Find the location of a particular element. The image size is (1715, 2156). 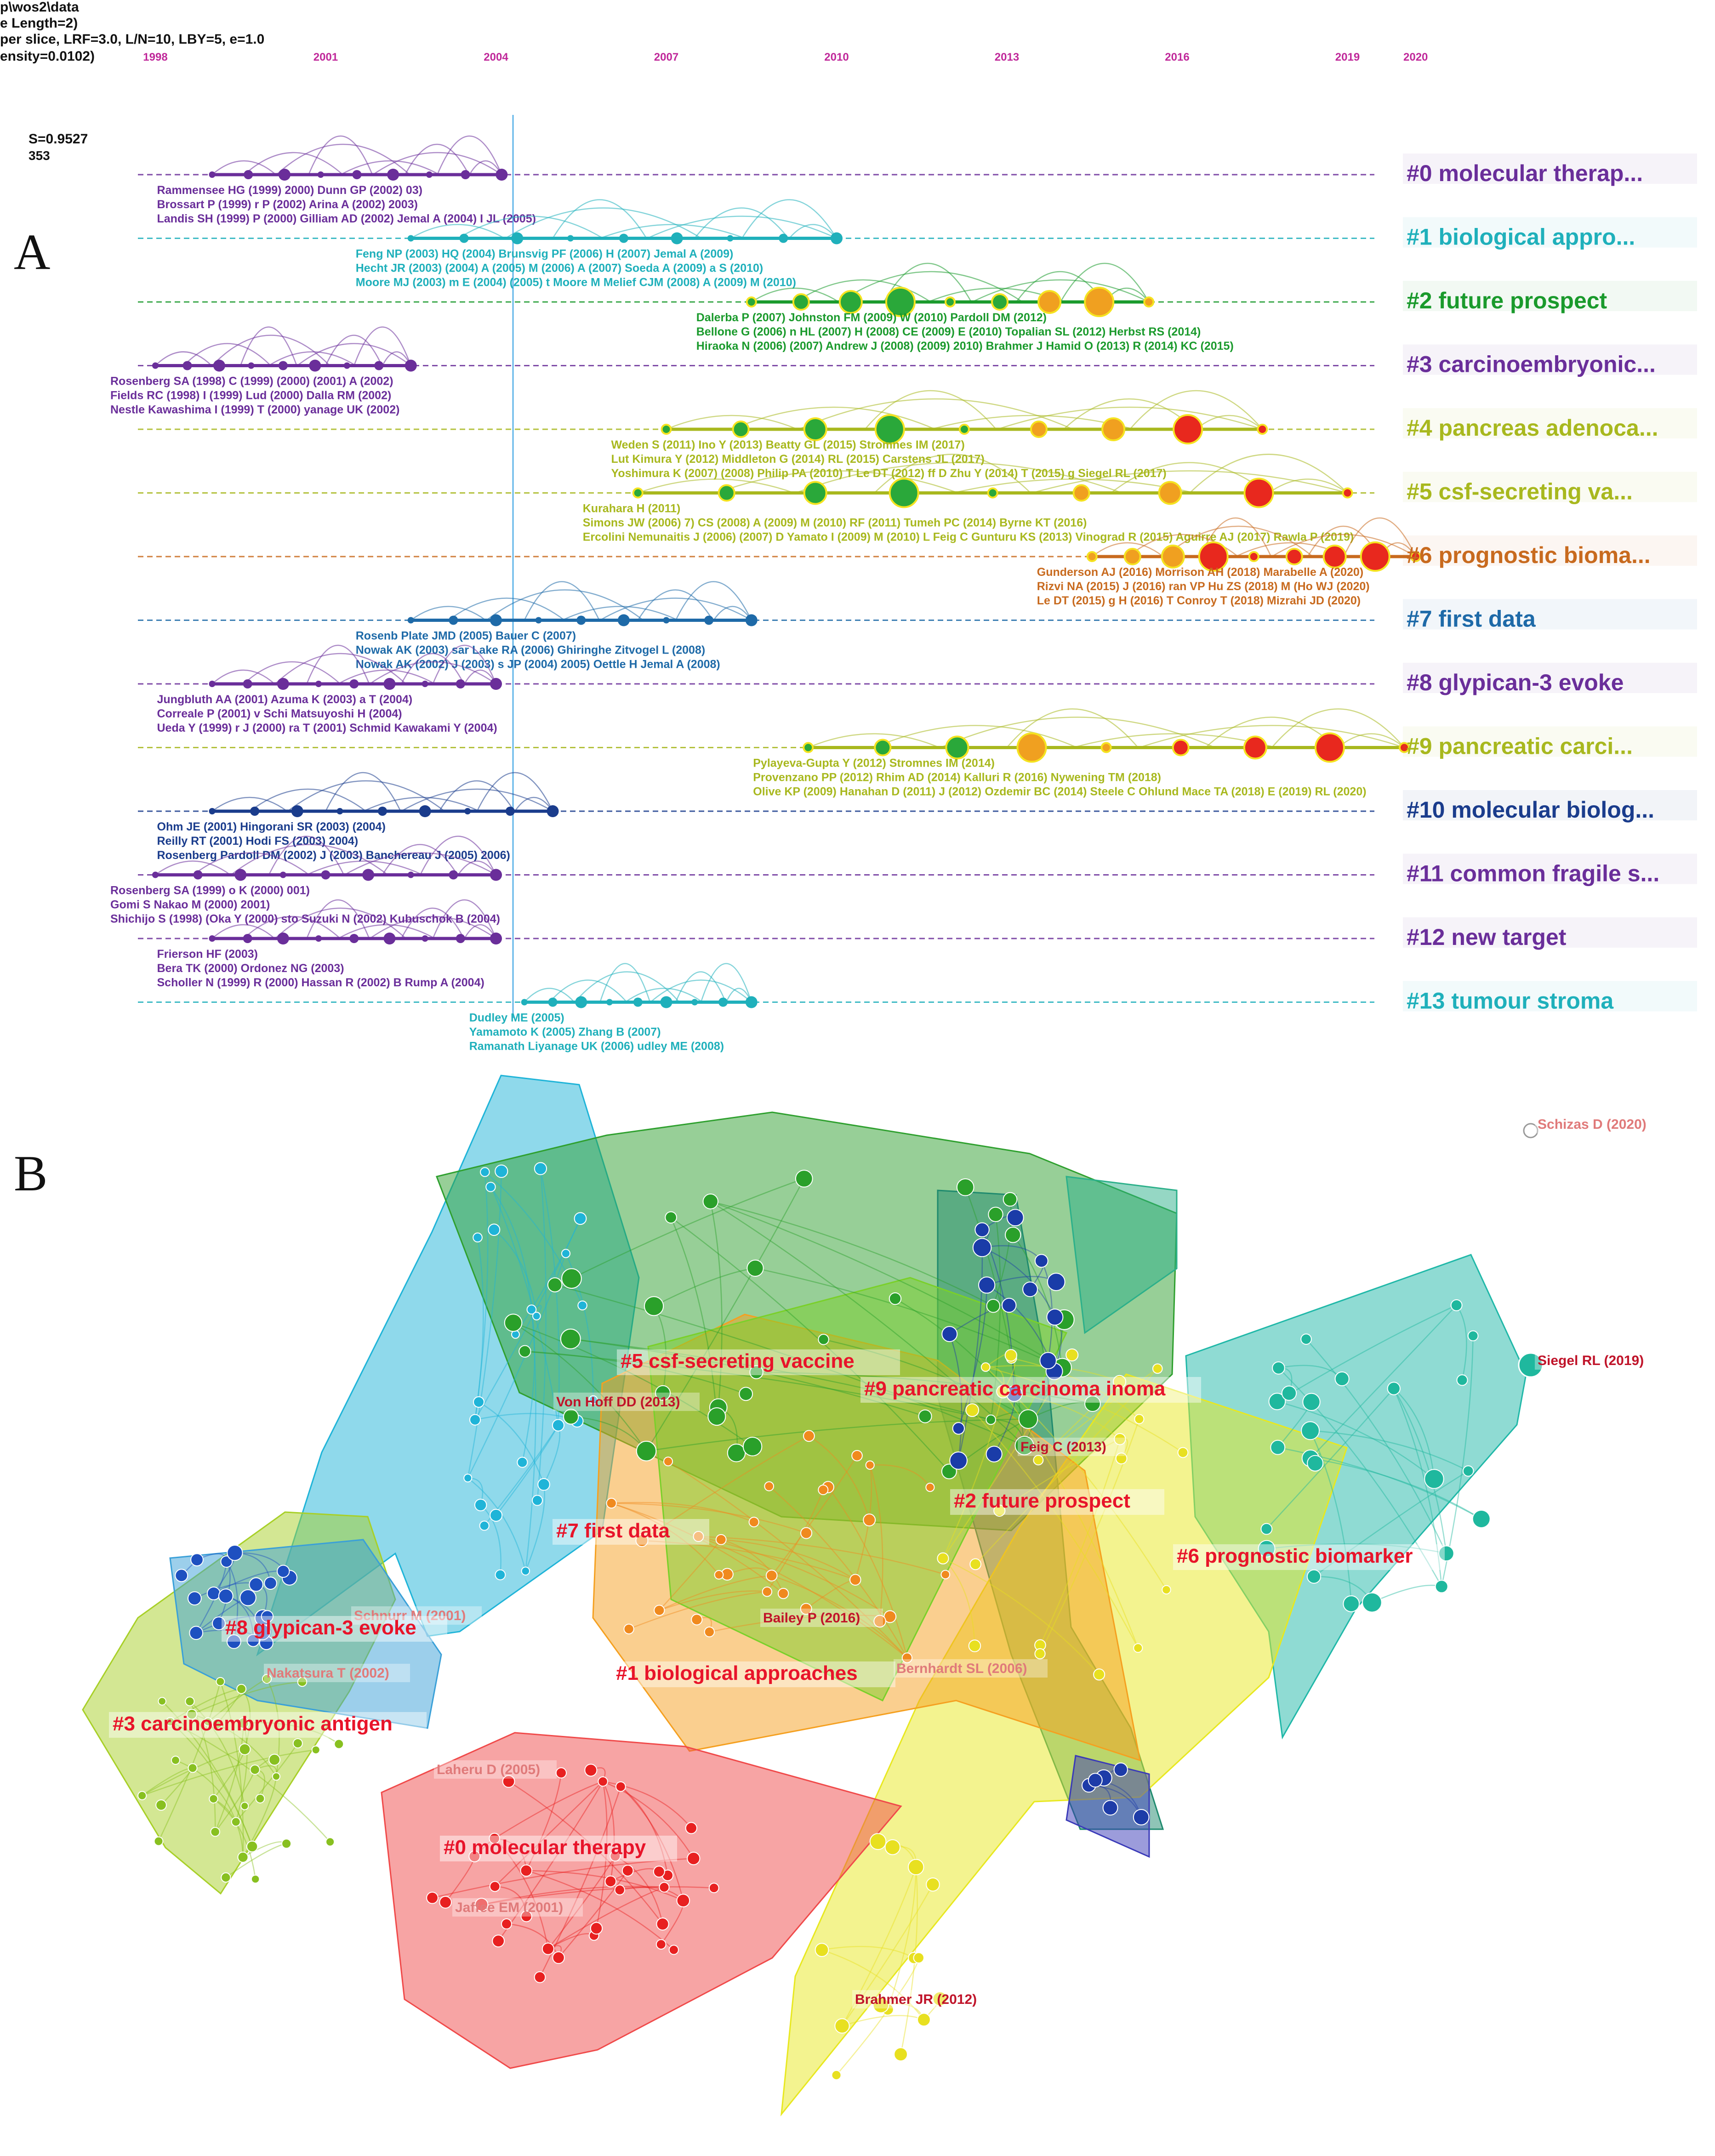

network-cluster-label: #7 first data is located at coordinates (613, 1530).